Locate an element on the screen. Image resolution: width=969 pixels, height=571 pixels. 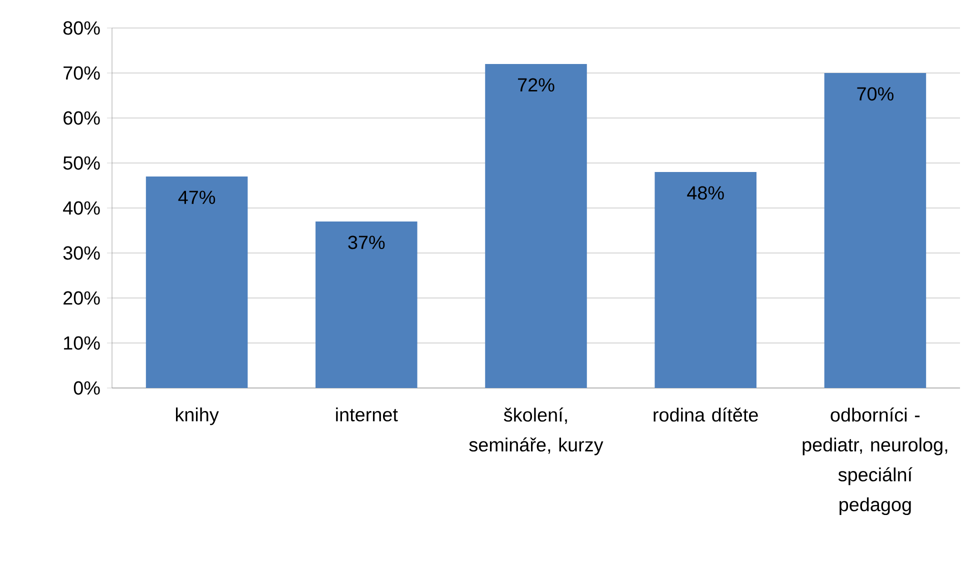
y-tick-label: 60% is located at coordinates (82, 118).